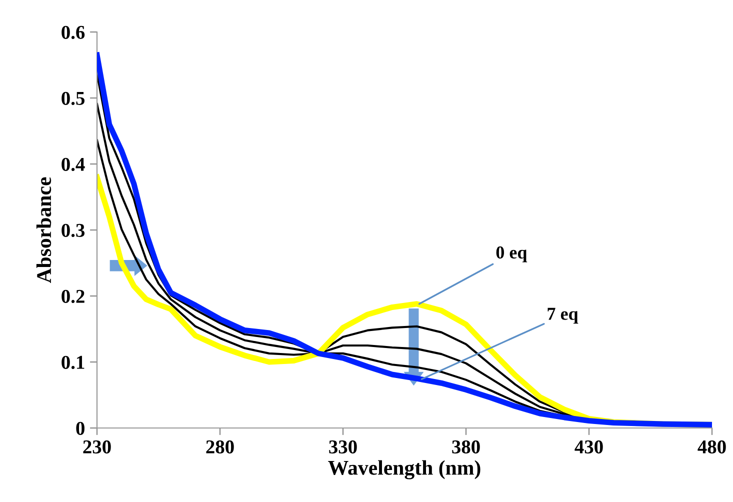 This screenshot has height=502, width=733. What do you see at coordinates (73, 99) in the screenshot?
I see `y-tick-label: 0.5` at bounding box center [73, 99].